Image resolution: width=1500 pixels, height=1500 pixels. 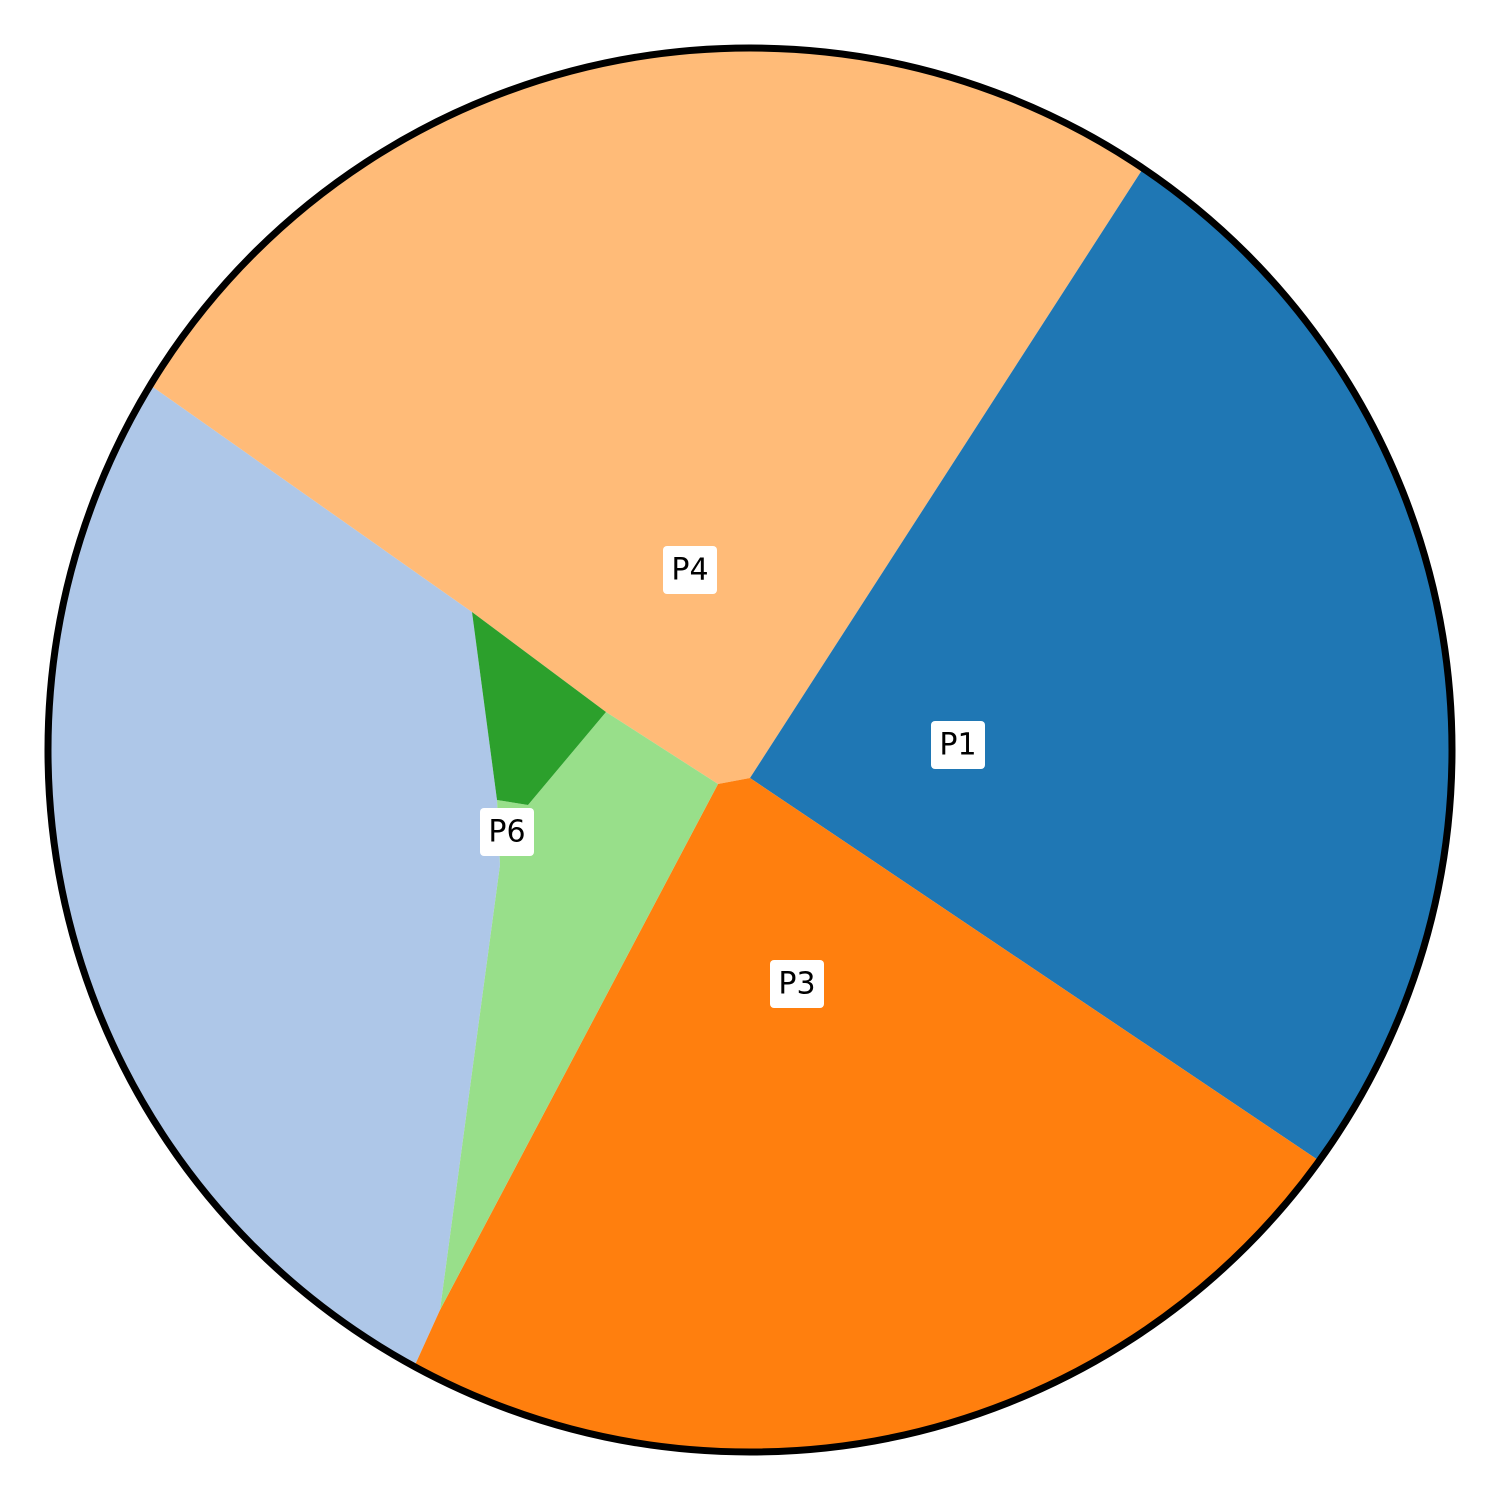 I want to click on label-p4-text: P4, so click(x=689, y=570).